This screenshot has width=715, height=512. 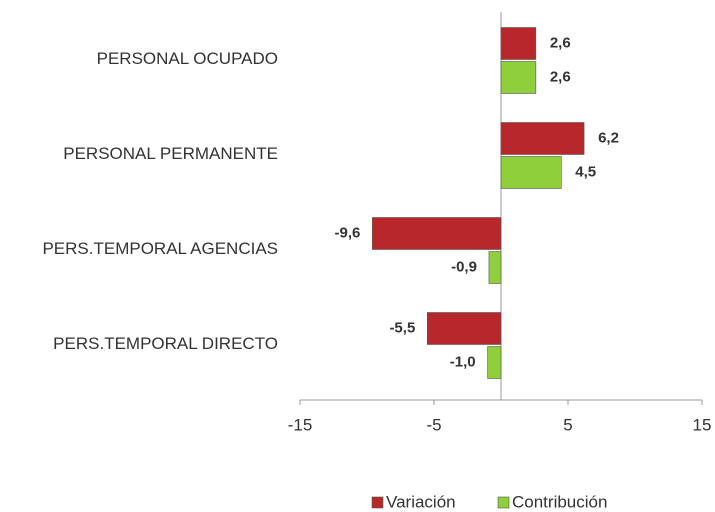 I want to click on value-label: -9,6, so click(x=348, y=232).